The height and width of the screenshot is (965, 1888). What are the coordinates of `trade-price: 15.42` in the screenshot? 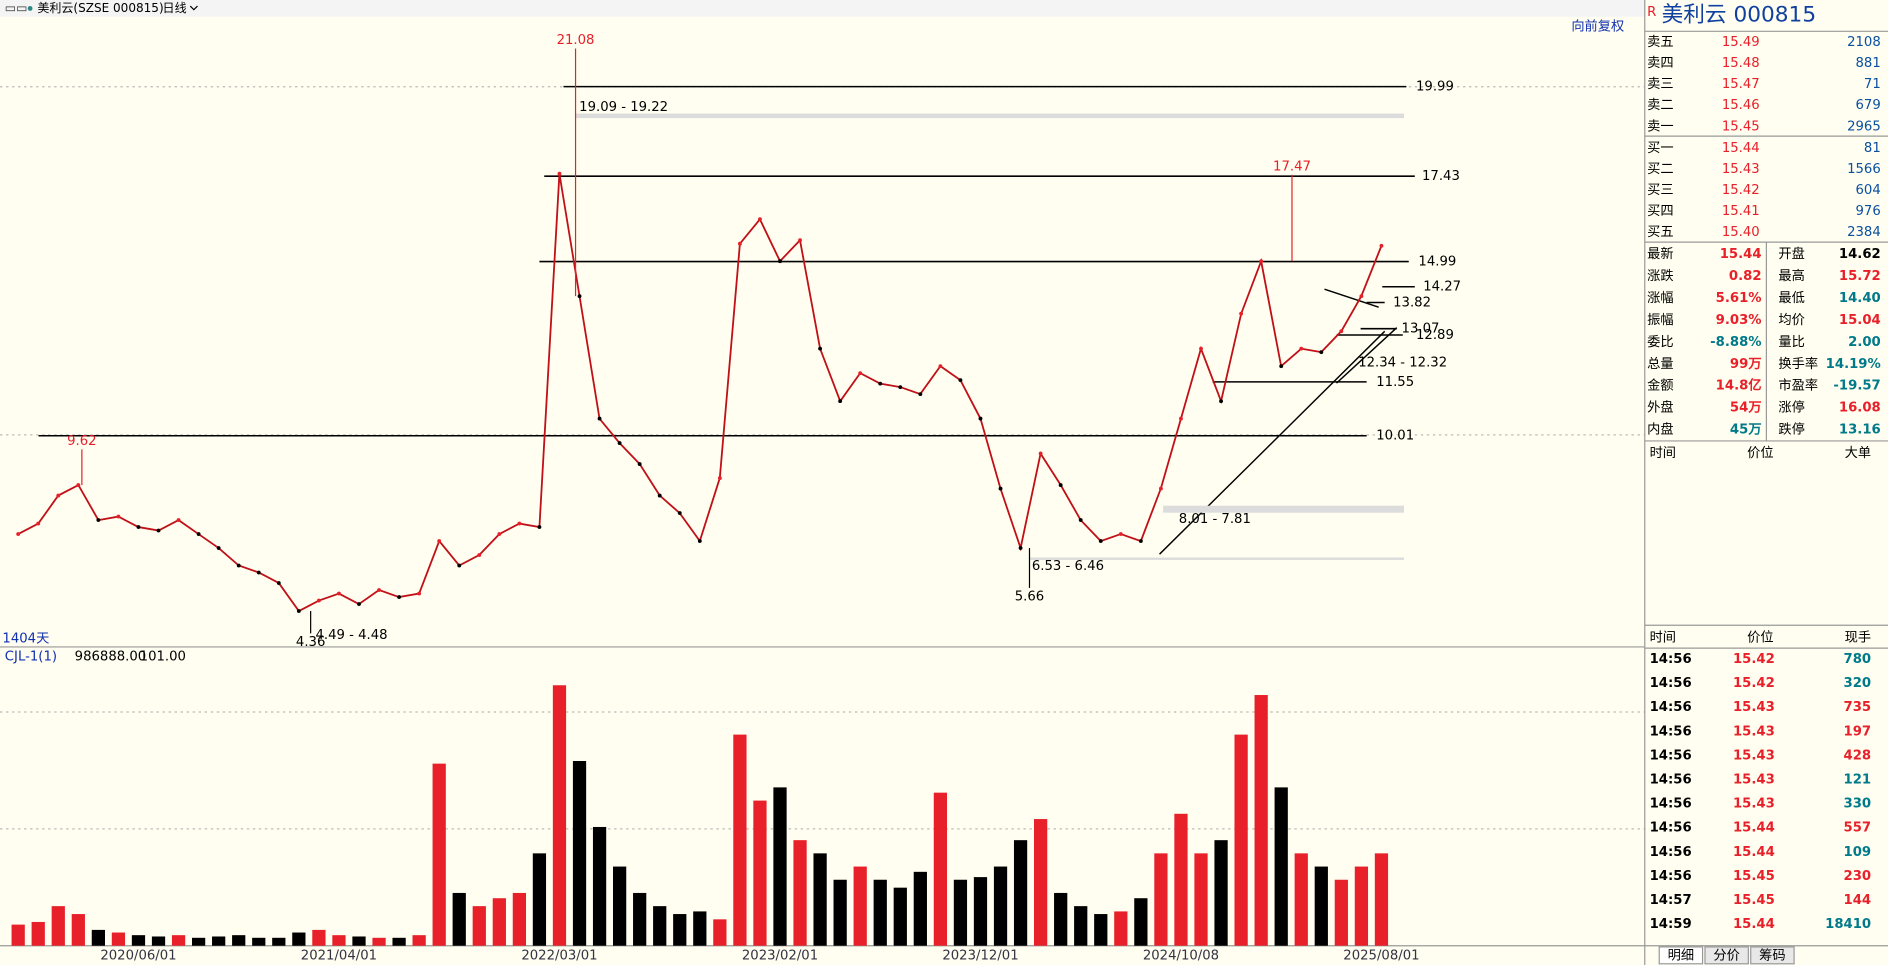 It's located at (1754, 659).